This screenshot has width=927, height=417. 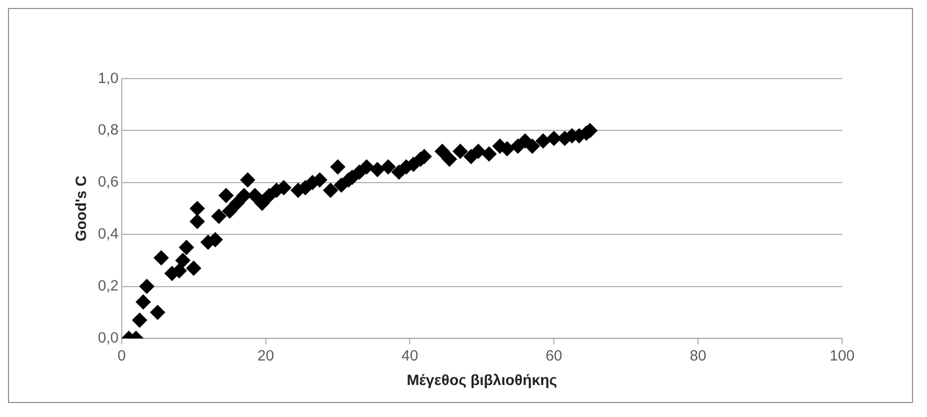 What do you see at coordinates (554, 355) in the screenshot?
I see `x-tick-label: 60` at bounding box center [554, 355].